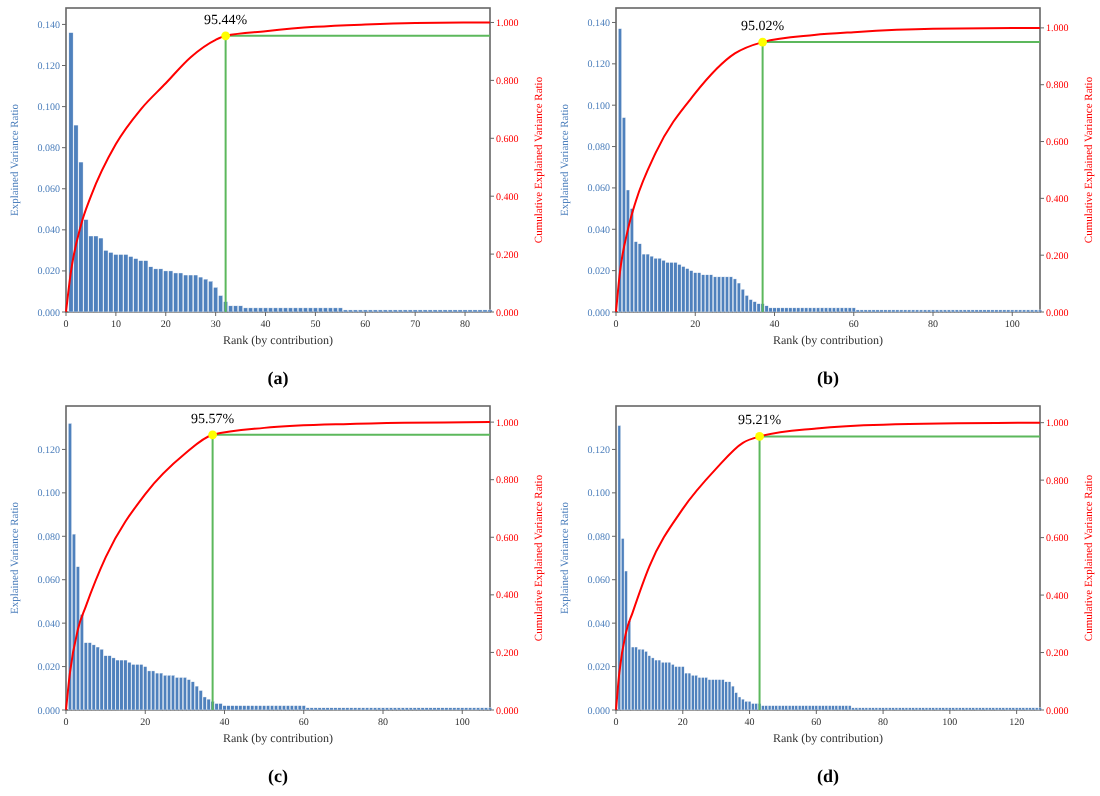 This screenshot has height=796, width=1100. Describe the element at coordinates (828, 776) in the screenshot. I see `text: (d)` at that location.